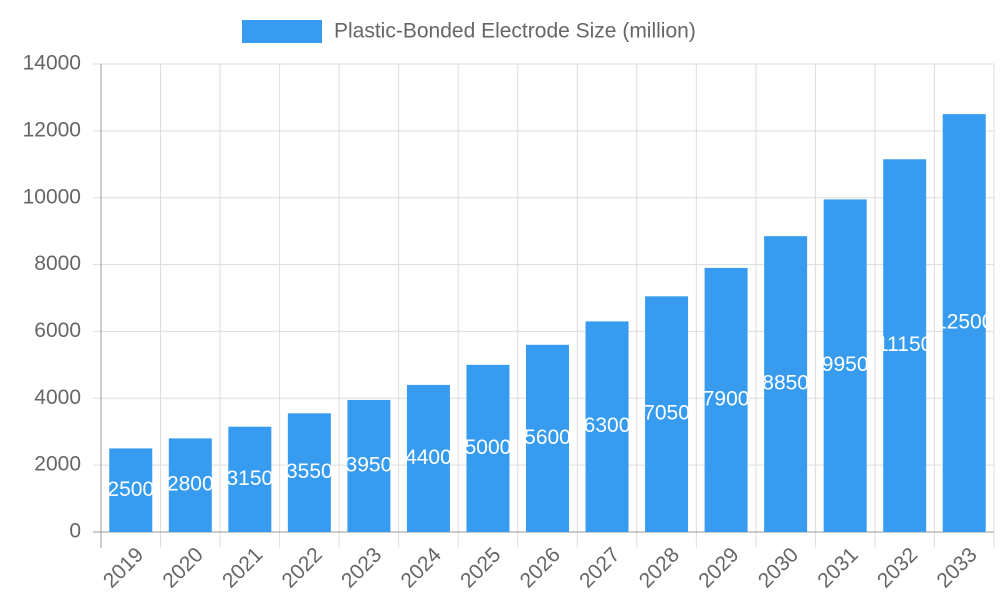  I want to click on data-label: 11150, so click(904, 344).